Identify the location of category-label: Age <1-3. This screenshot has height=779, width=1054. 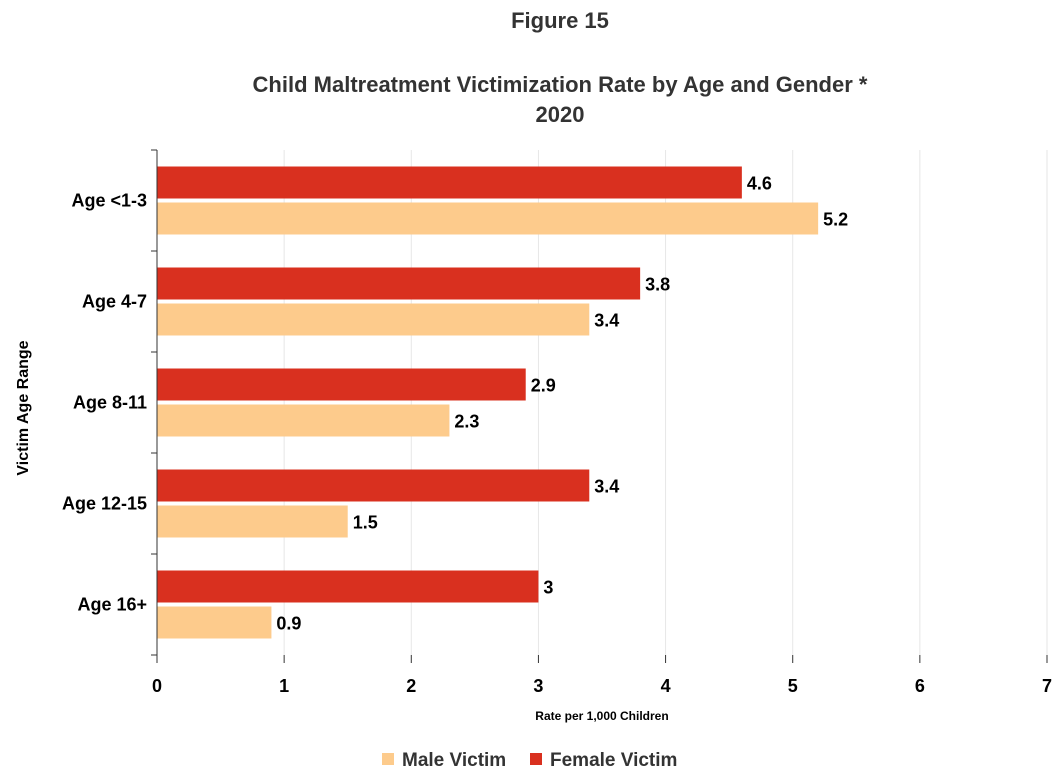
(109, 201).